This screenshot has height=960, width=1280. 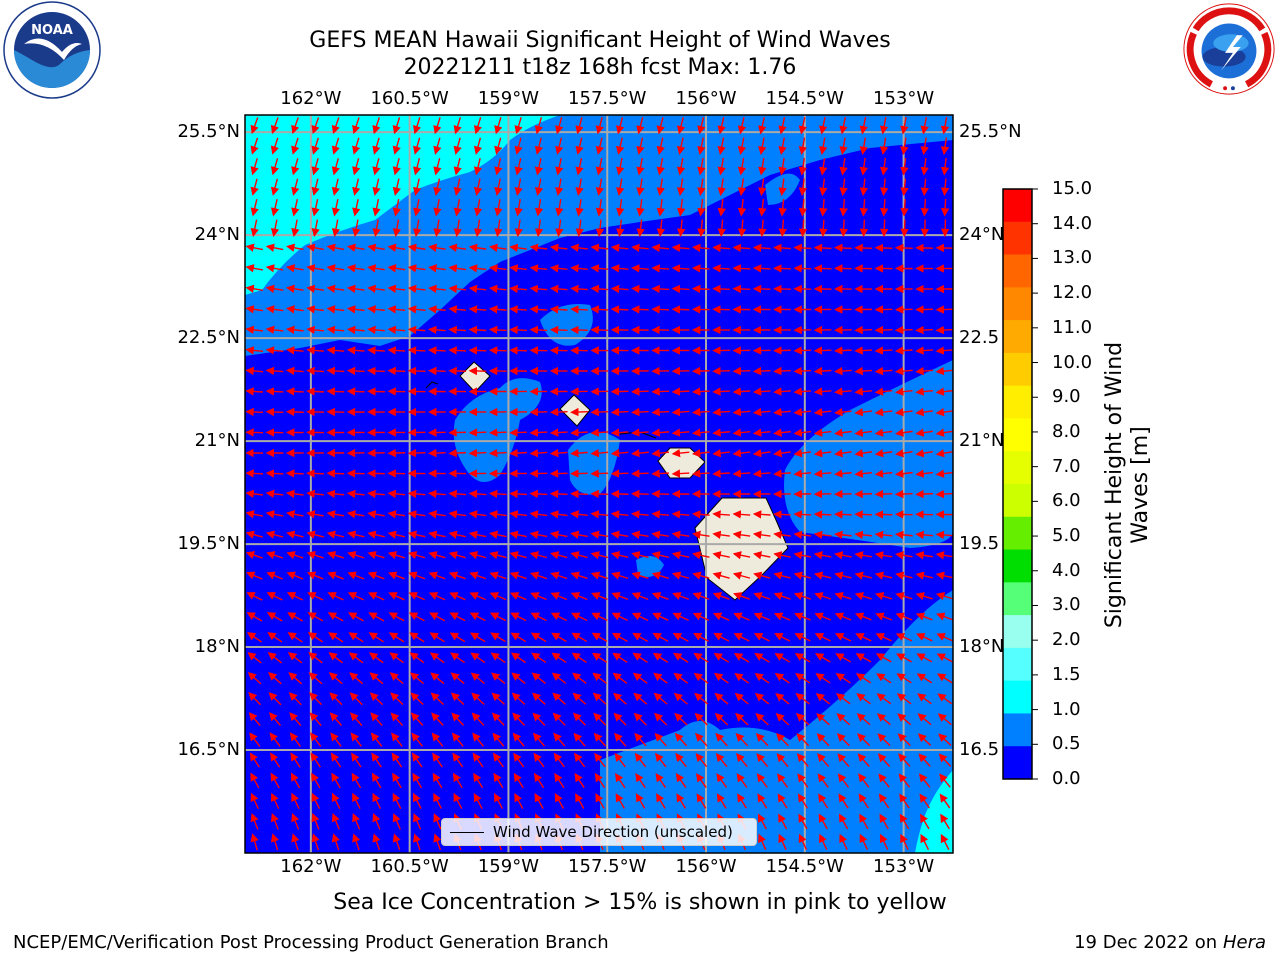 What do you see at coordinates (409, 98) in the screenshot?
I see `lon-tick-label-top: 160.5°W` at bounding box center [409, 98].